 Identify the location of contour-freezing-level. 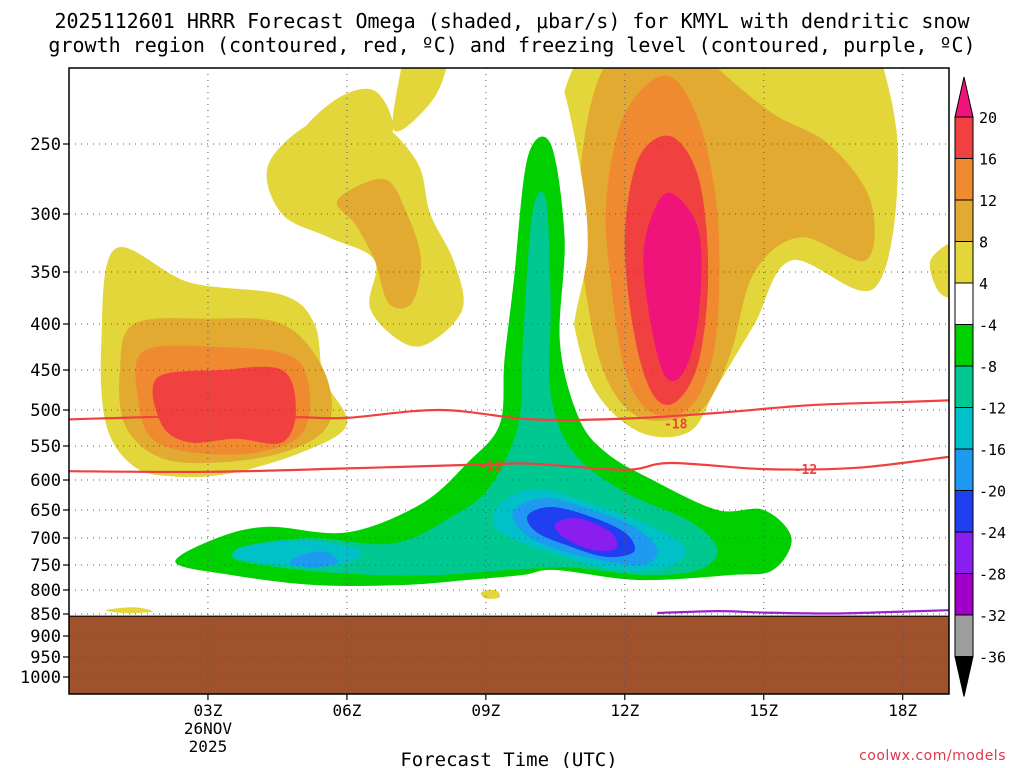
(803, 612).